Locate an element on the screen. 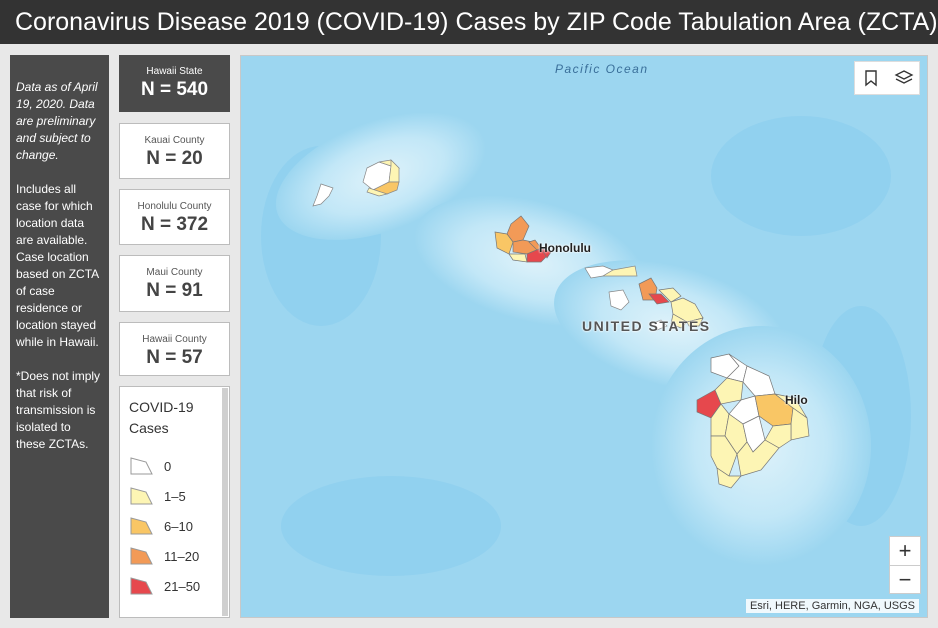 The image size is (938, 628). stat-hawaii-county: Hawaii County N = 57 is located at coordinates (174, 349).